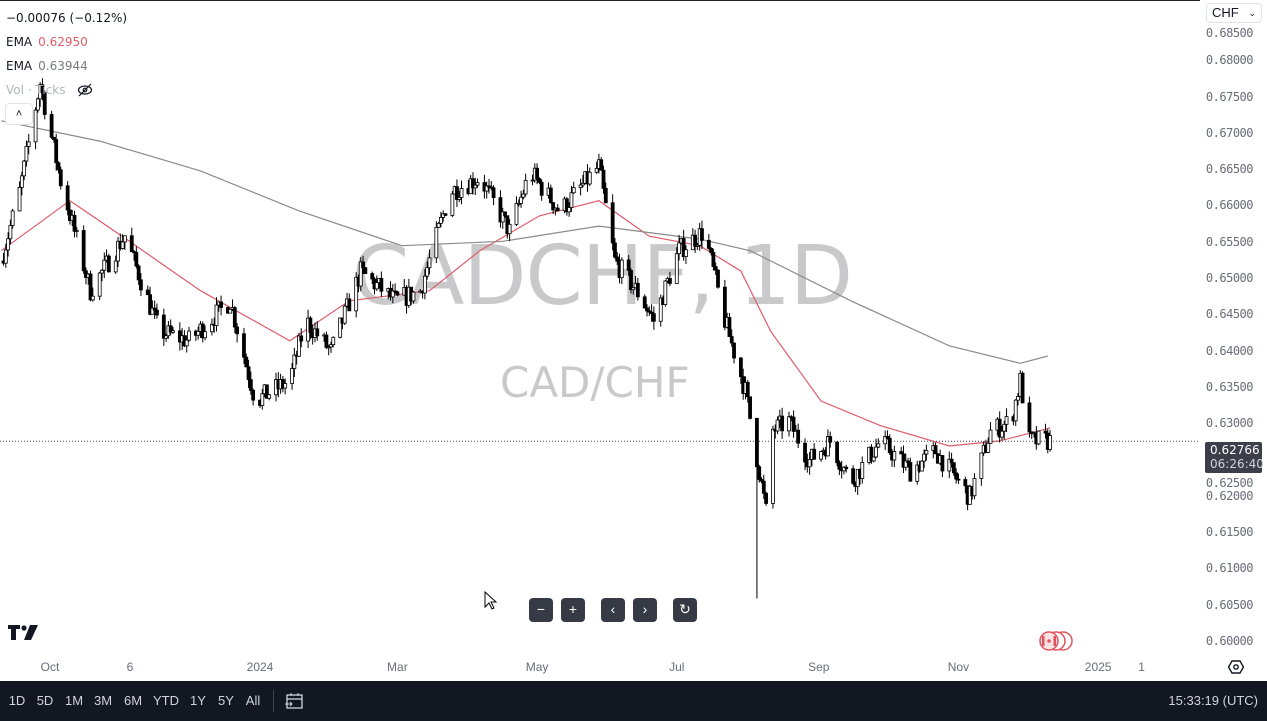  Describe the element at coordinates (685, 610) in the screenshot. I see `reset-chart-button: ↻` at that location.